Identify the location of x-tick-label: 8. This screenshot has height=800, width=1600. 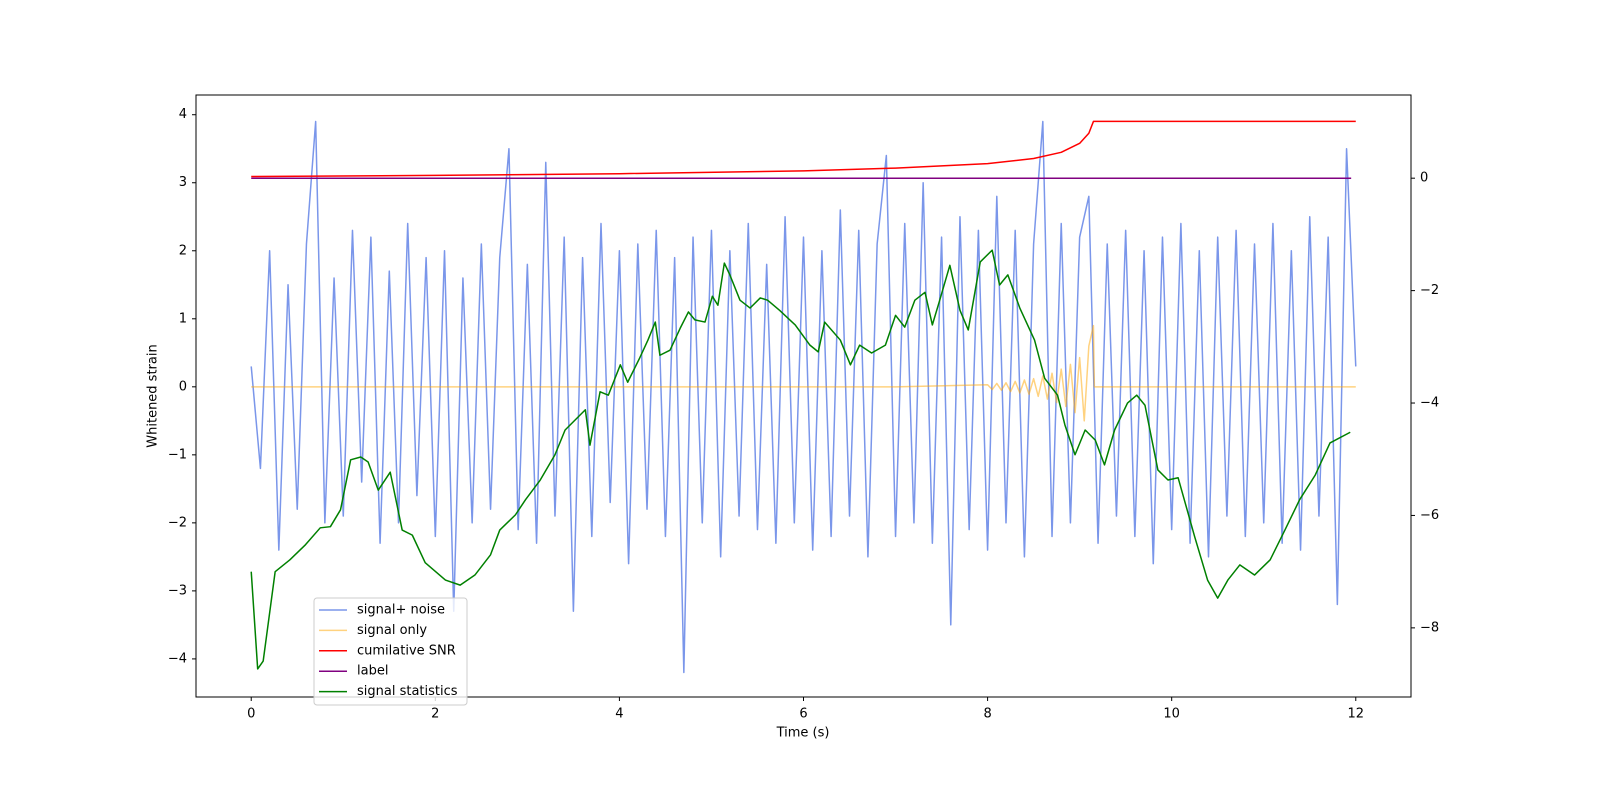
(987, 714).